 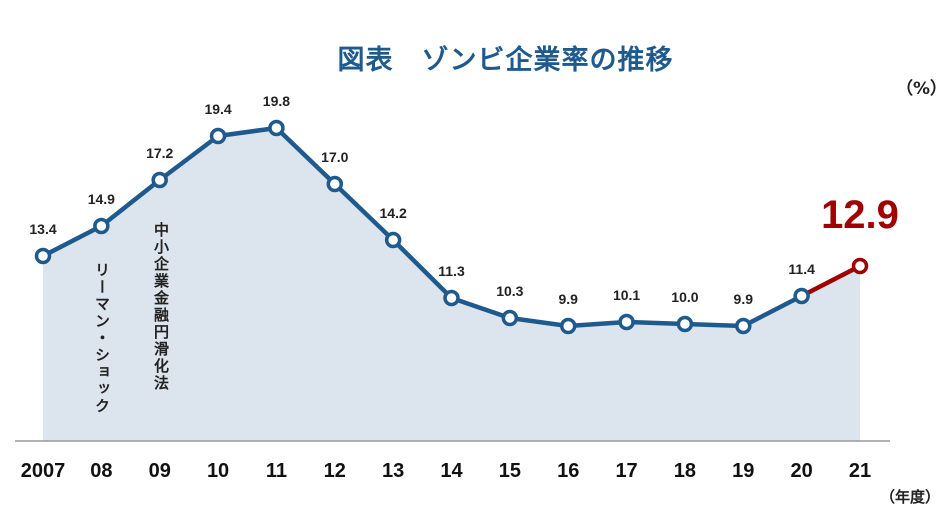 What do you see at coordinates (685, 471) in the screenshot?
I see `x-tick-label: 18` at bounding box center [685, 471].